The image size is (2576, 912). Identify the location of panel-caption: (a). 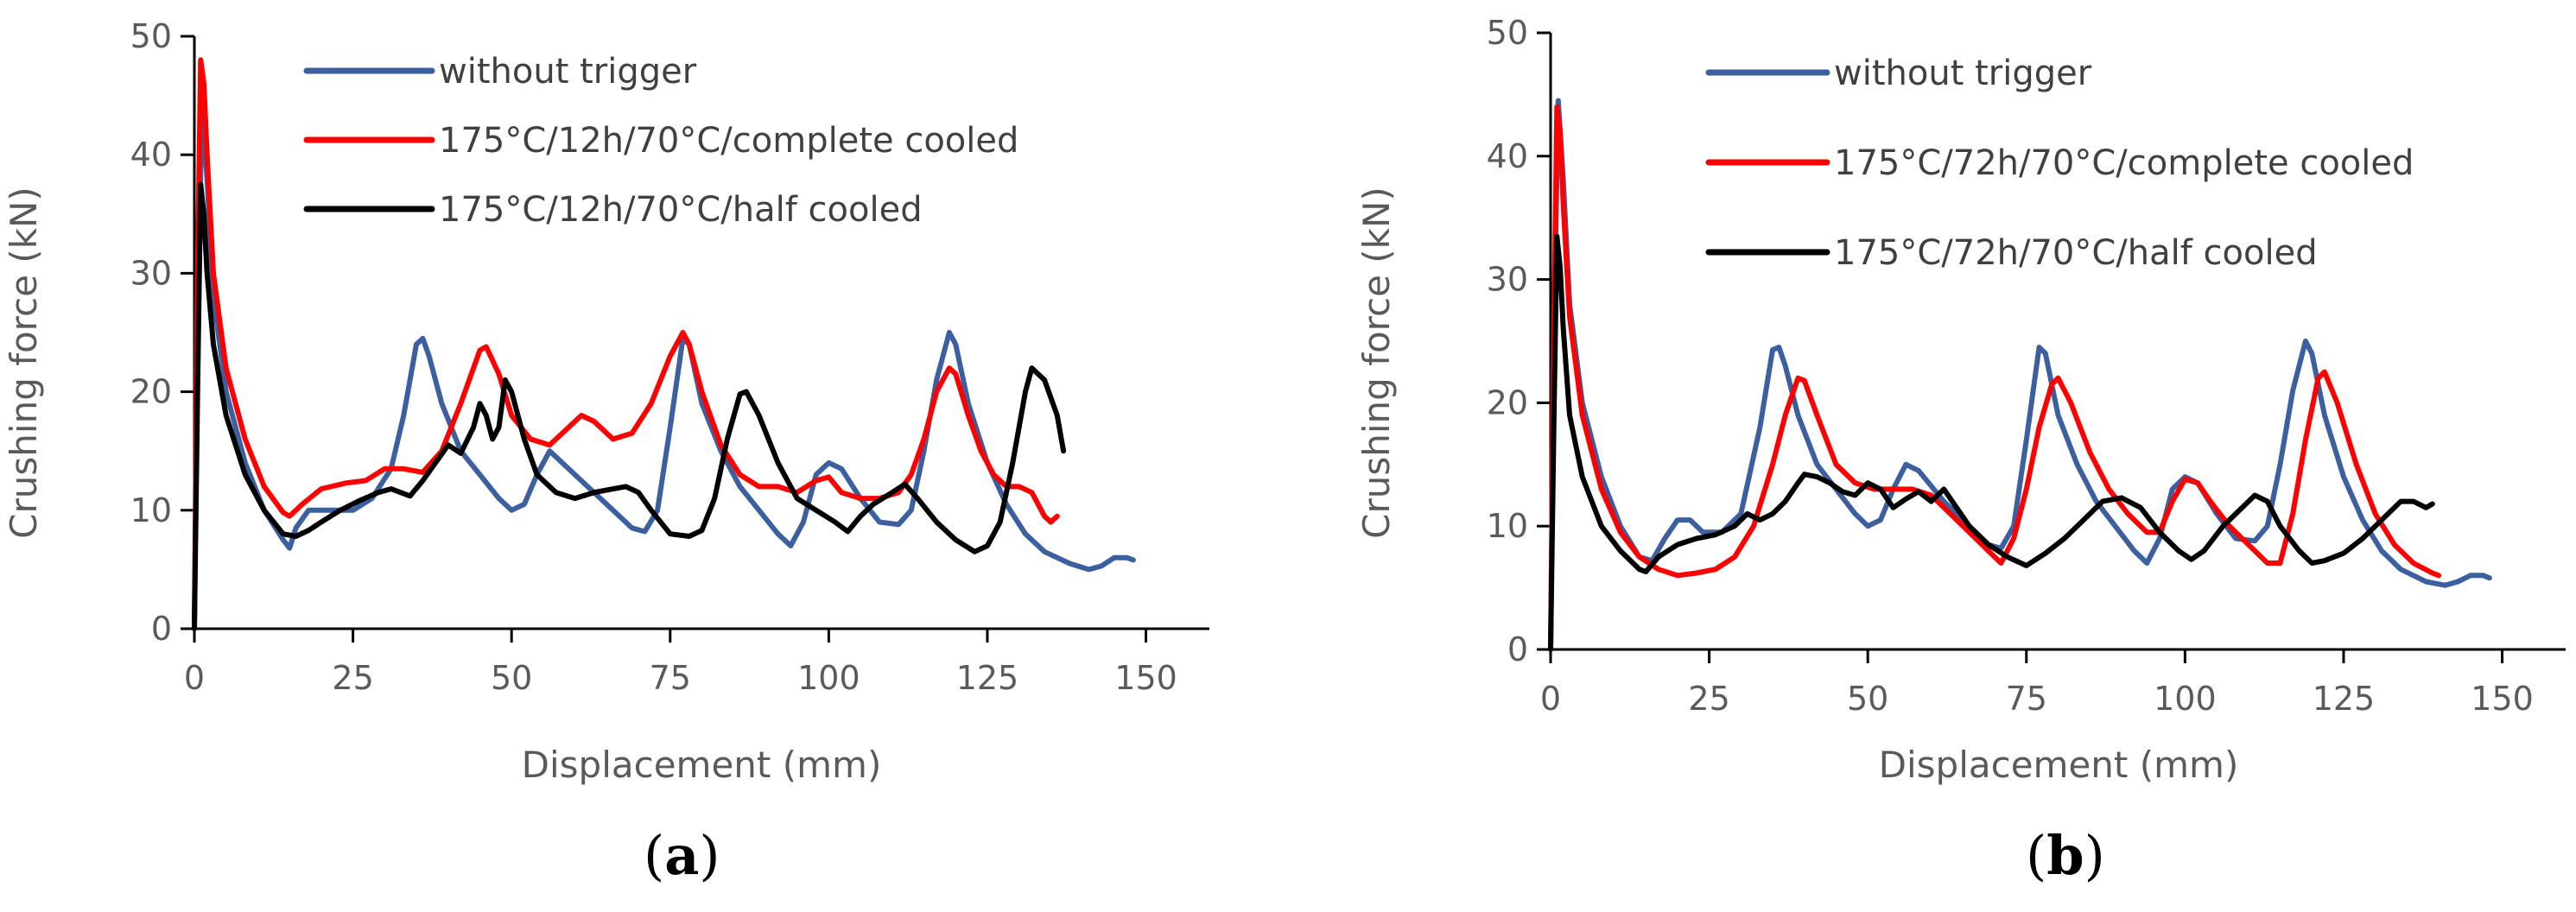
(682, 855).